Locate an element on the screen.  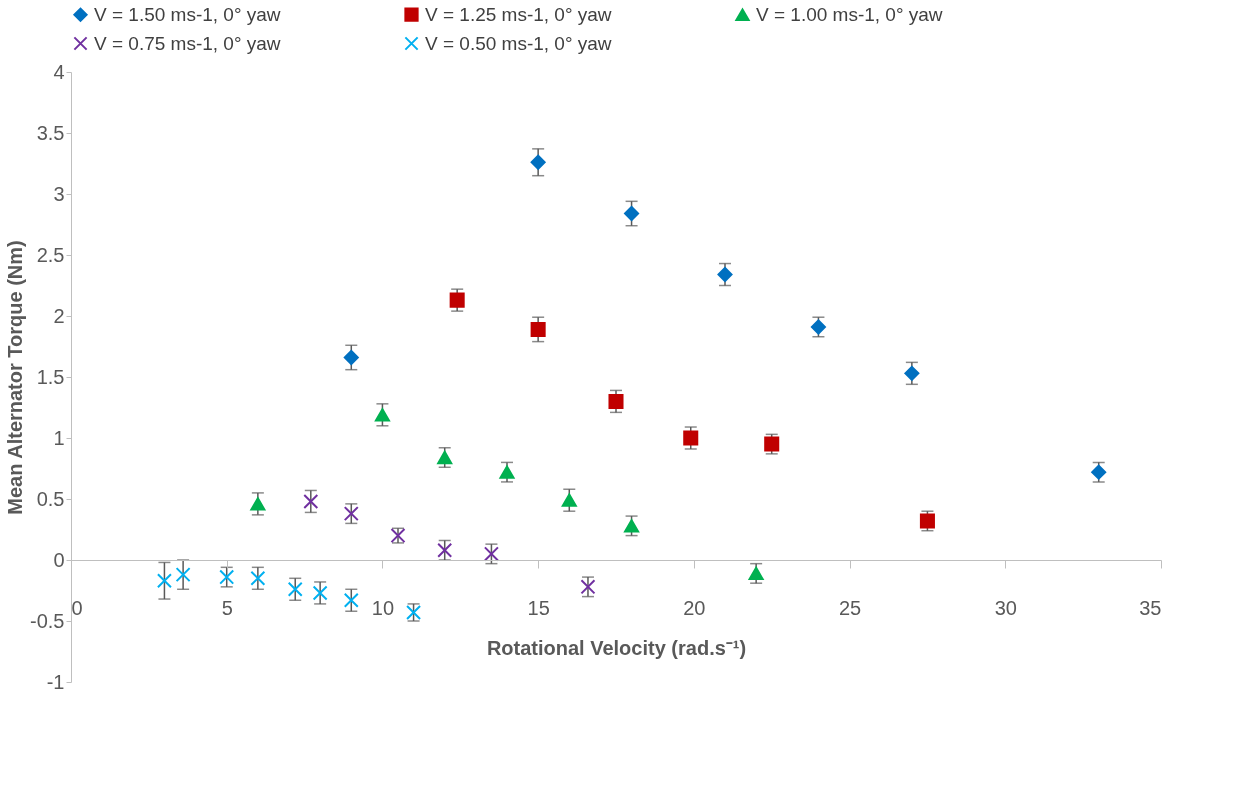
legend-label: V = 1.25 ms-1, 0° yaw is located at coordinates (518, 14).